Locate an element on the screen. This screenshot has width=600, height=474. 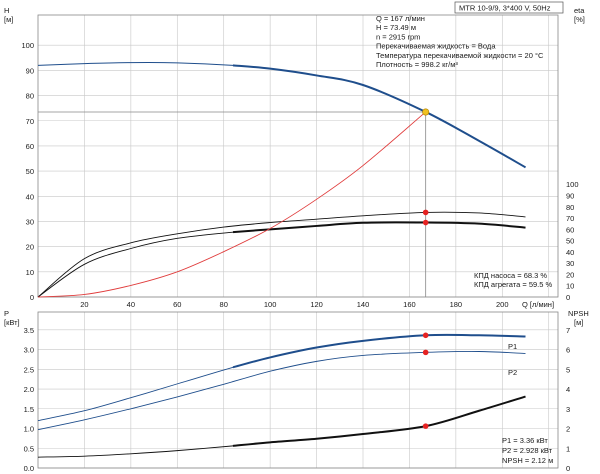
y-axis-label-h: H is located at coordinates (6, 10).